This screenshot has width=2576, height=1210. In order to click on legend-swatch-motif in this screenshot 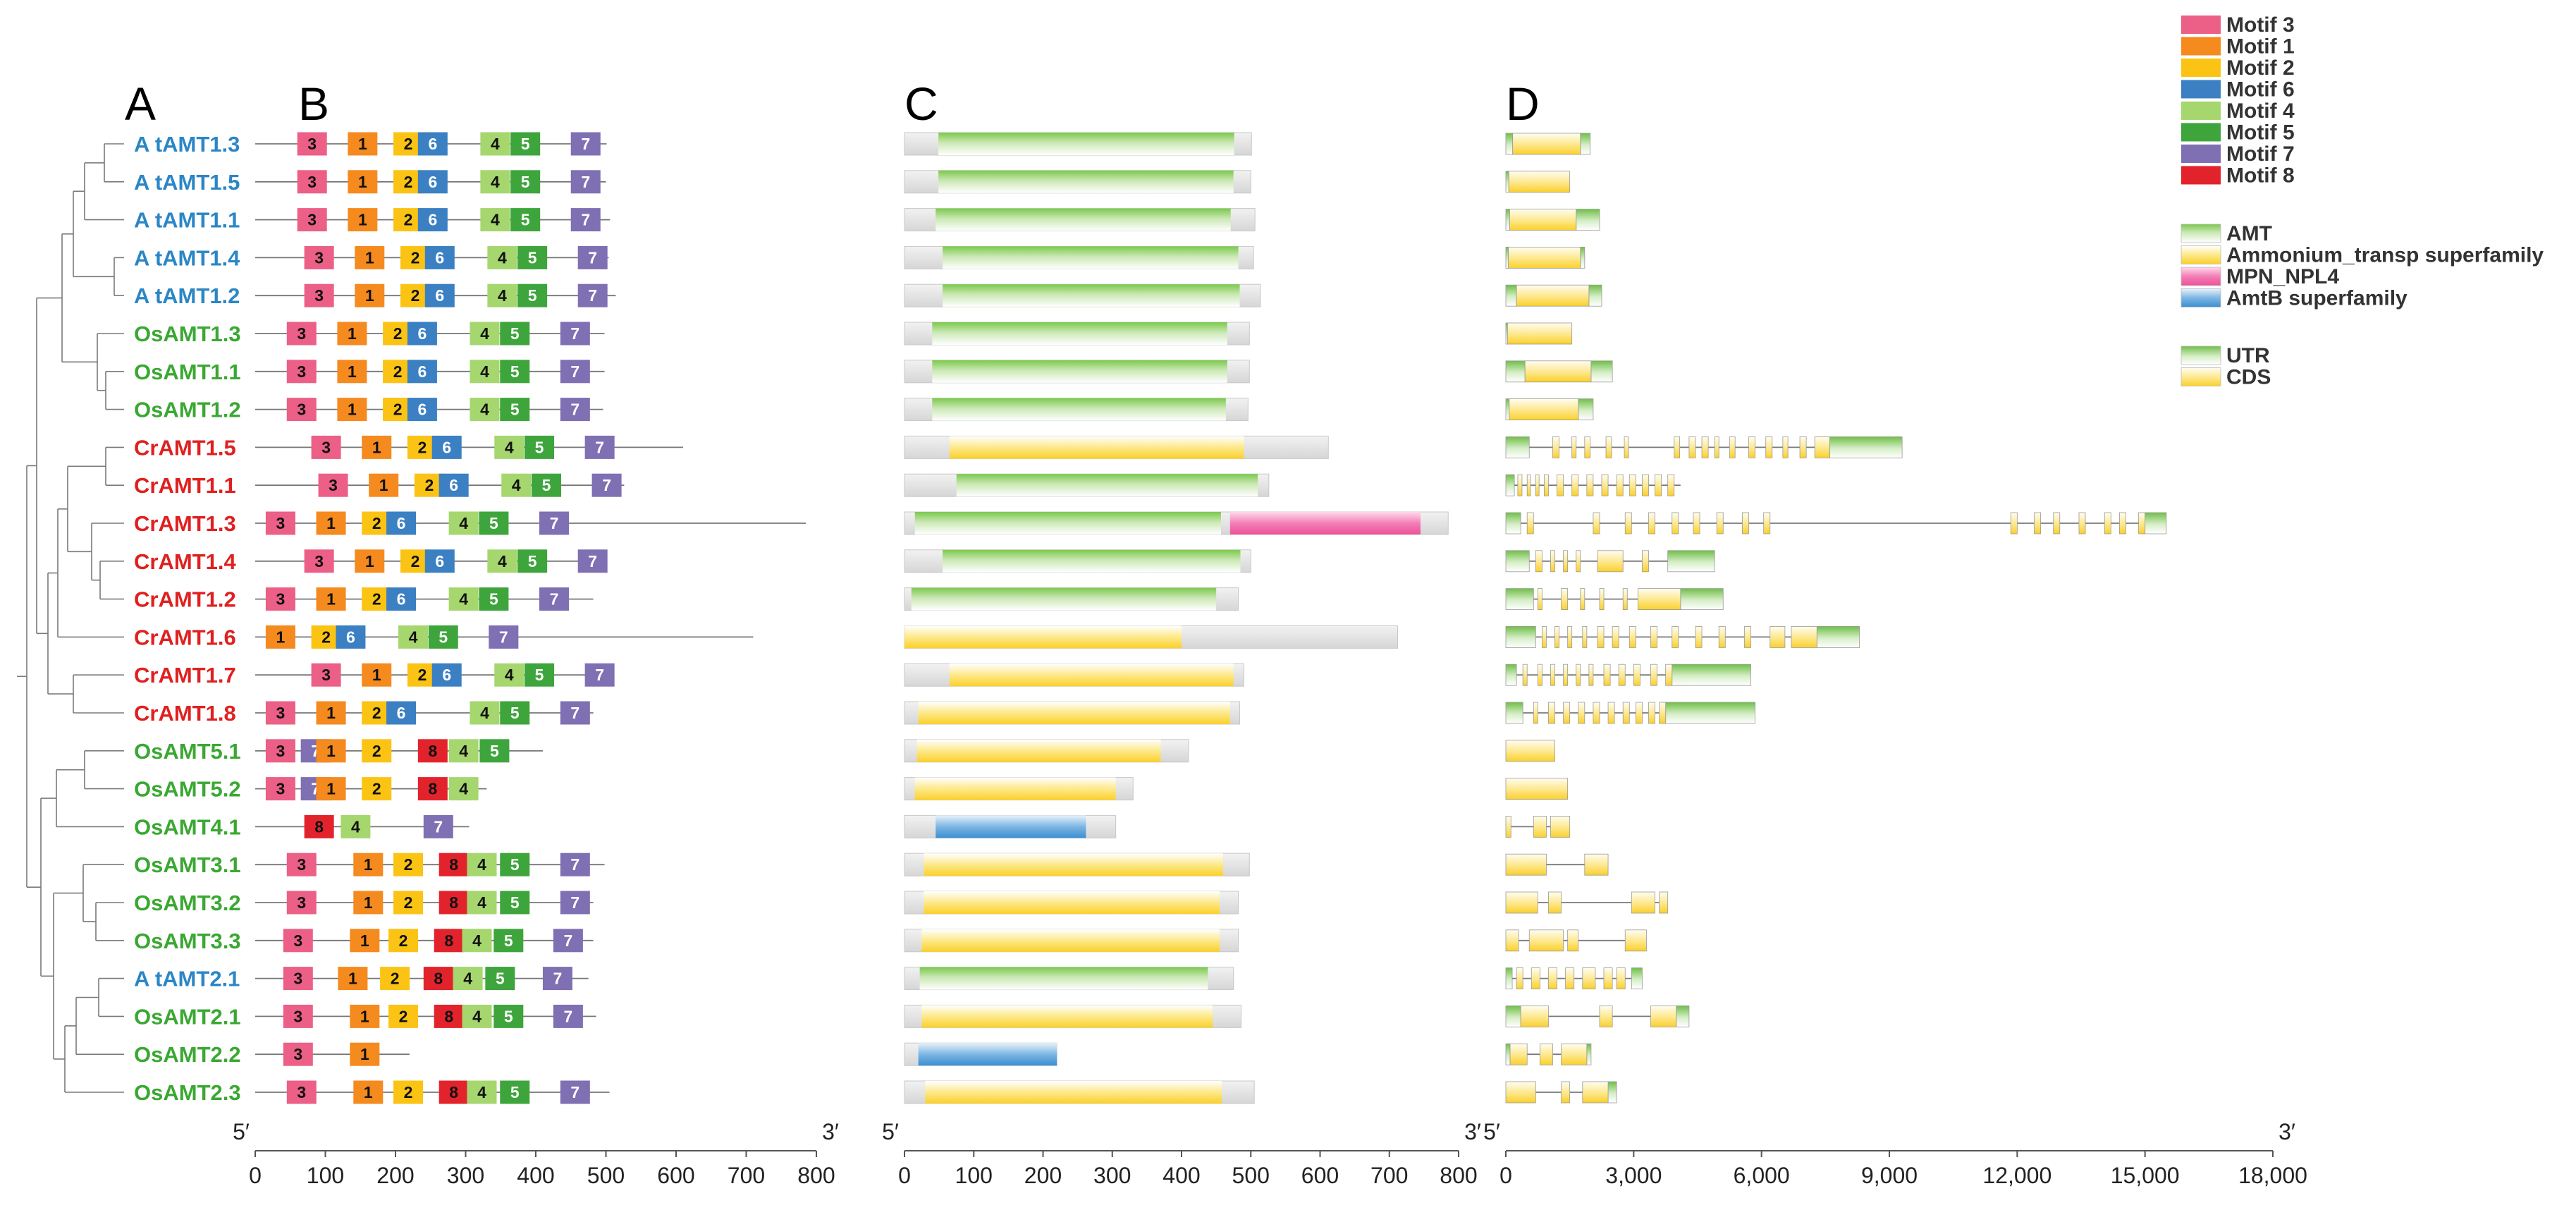, I will do `click(2201, 111)`.